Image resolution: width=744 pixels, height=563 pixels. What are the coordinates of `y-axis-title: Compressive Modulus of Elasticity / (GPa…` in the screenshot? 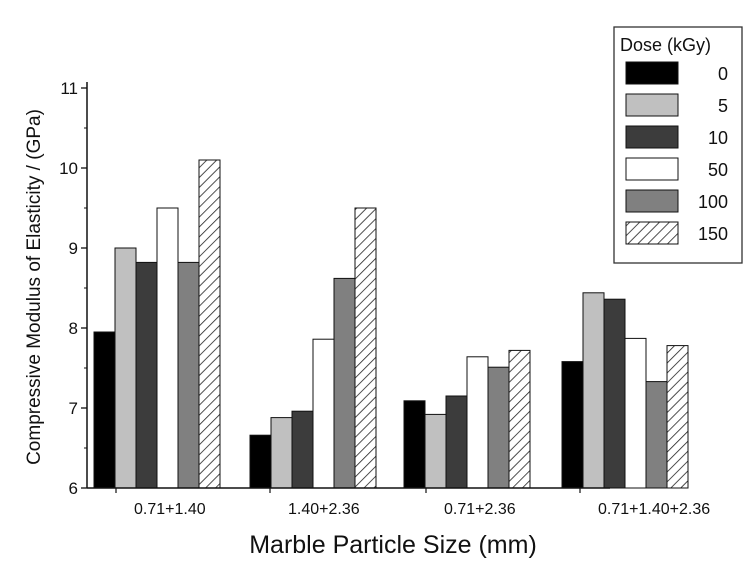 It's located at (34, 287).